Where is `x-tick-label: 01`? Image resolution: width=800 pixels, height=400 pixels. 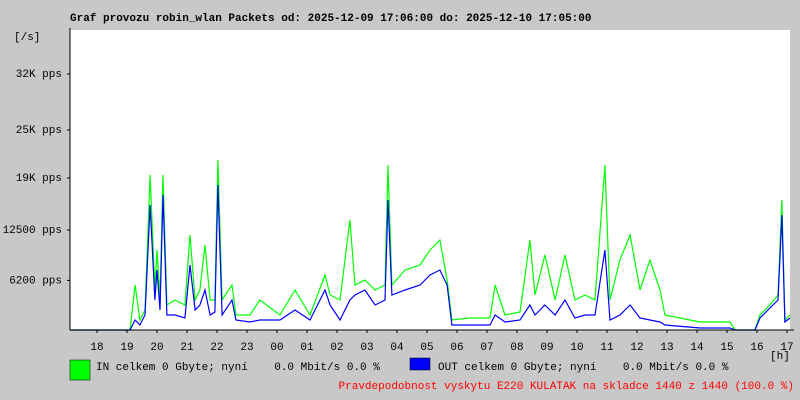 x-tick-label: 01 is located at coordinates (307, 348).